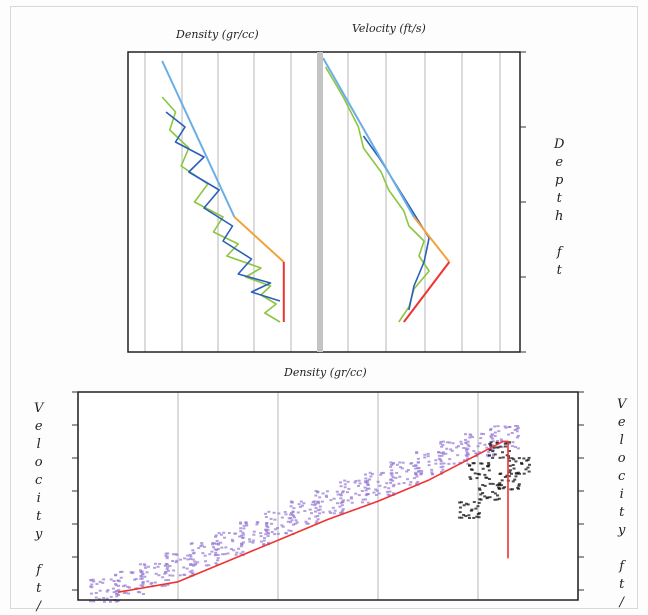 This screenshot has height=615, width=648. I want to click on axis-label-letter: l, so click(38, 444).